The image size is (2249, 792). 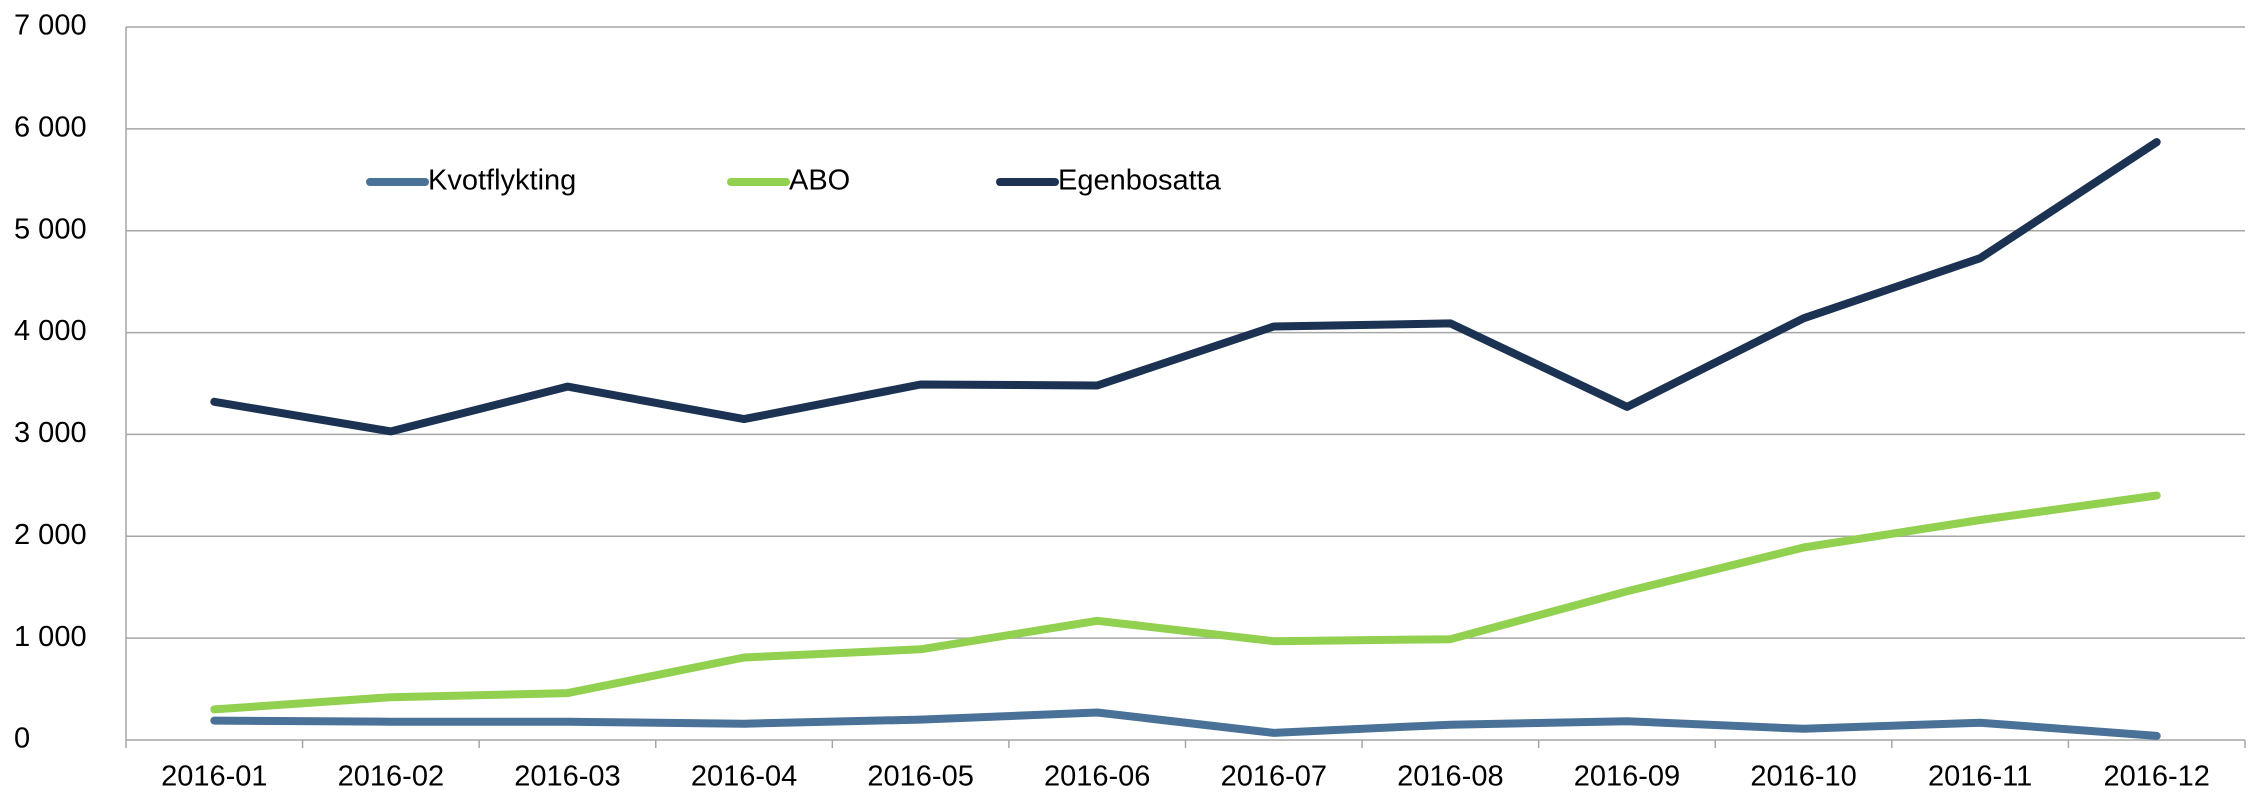 What do you see at coordinates (2156, 776) in the screenshot?
I see `x-tick-label: 2016-12` at bounding box center [2156, 776].